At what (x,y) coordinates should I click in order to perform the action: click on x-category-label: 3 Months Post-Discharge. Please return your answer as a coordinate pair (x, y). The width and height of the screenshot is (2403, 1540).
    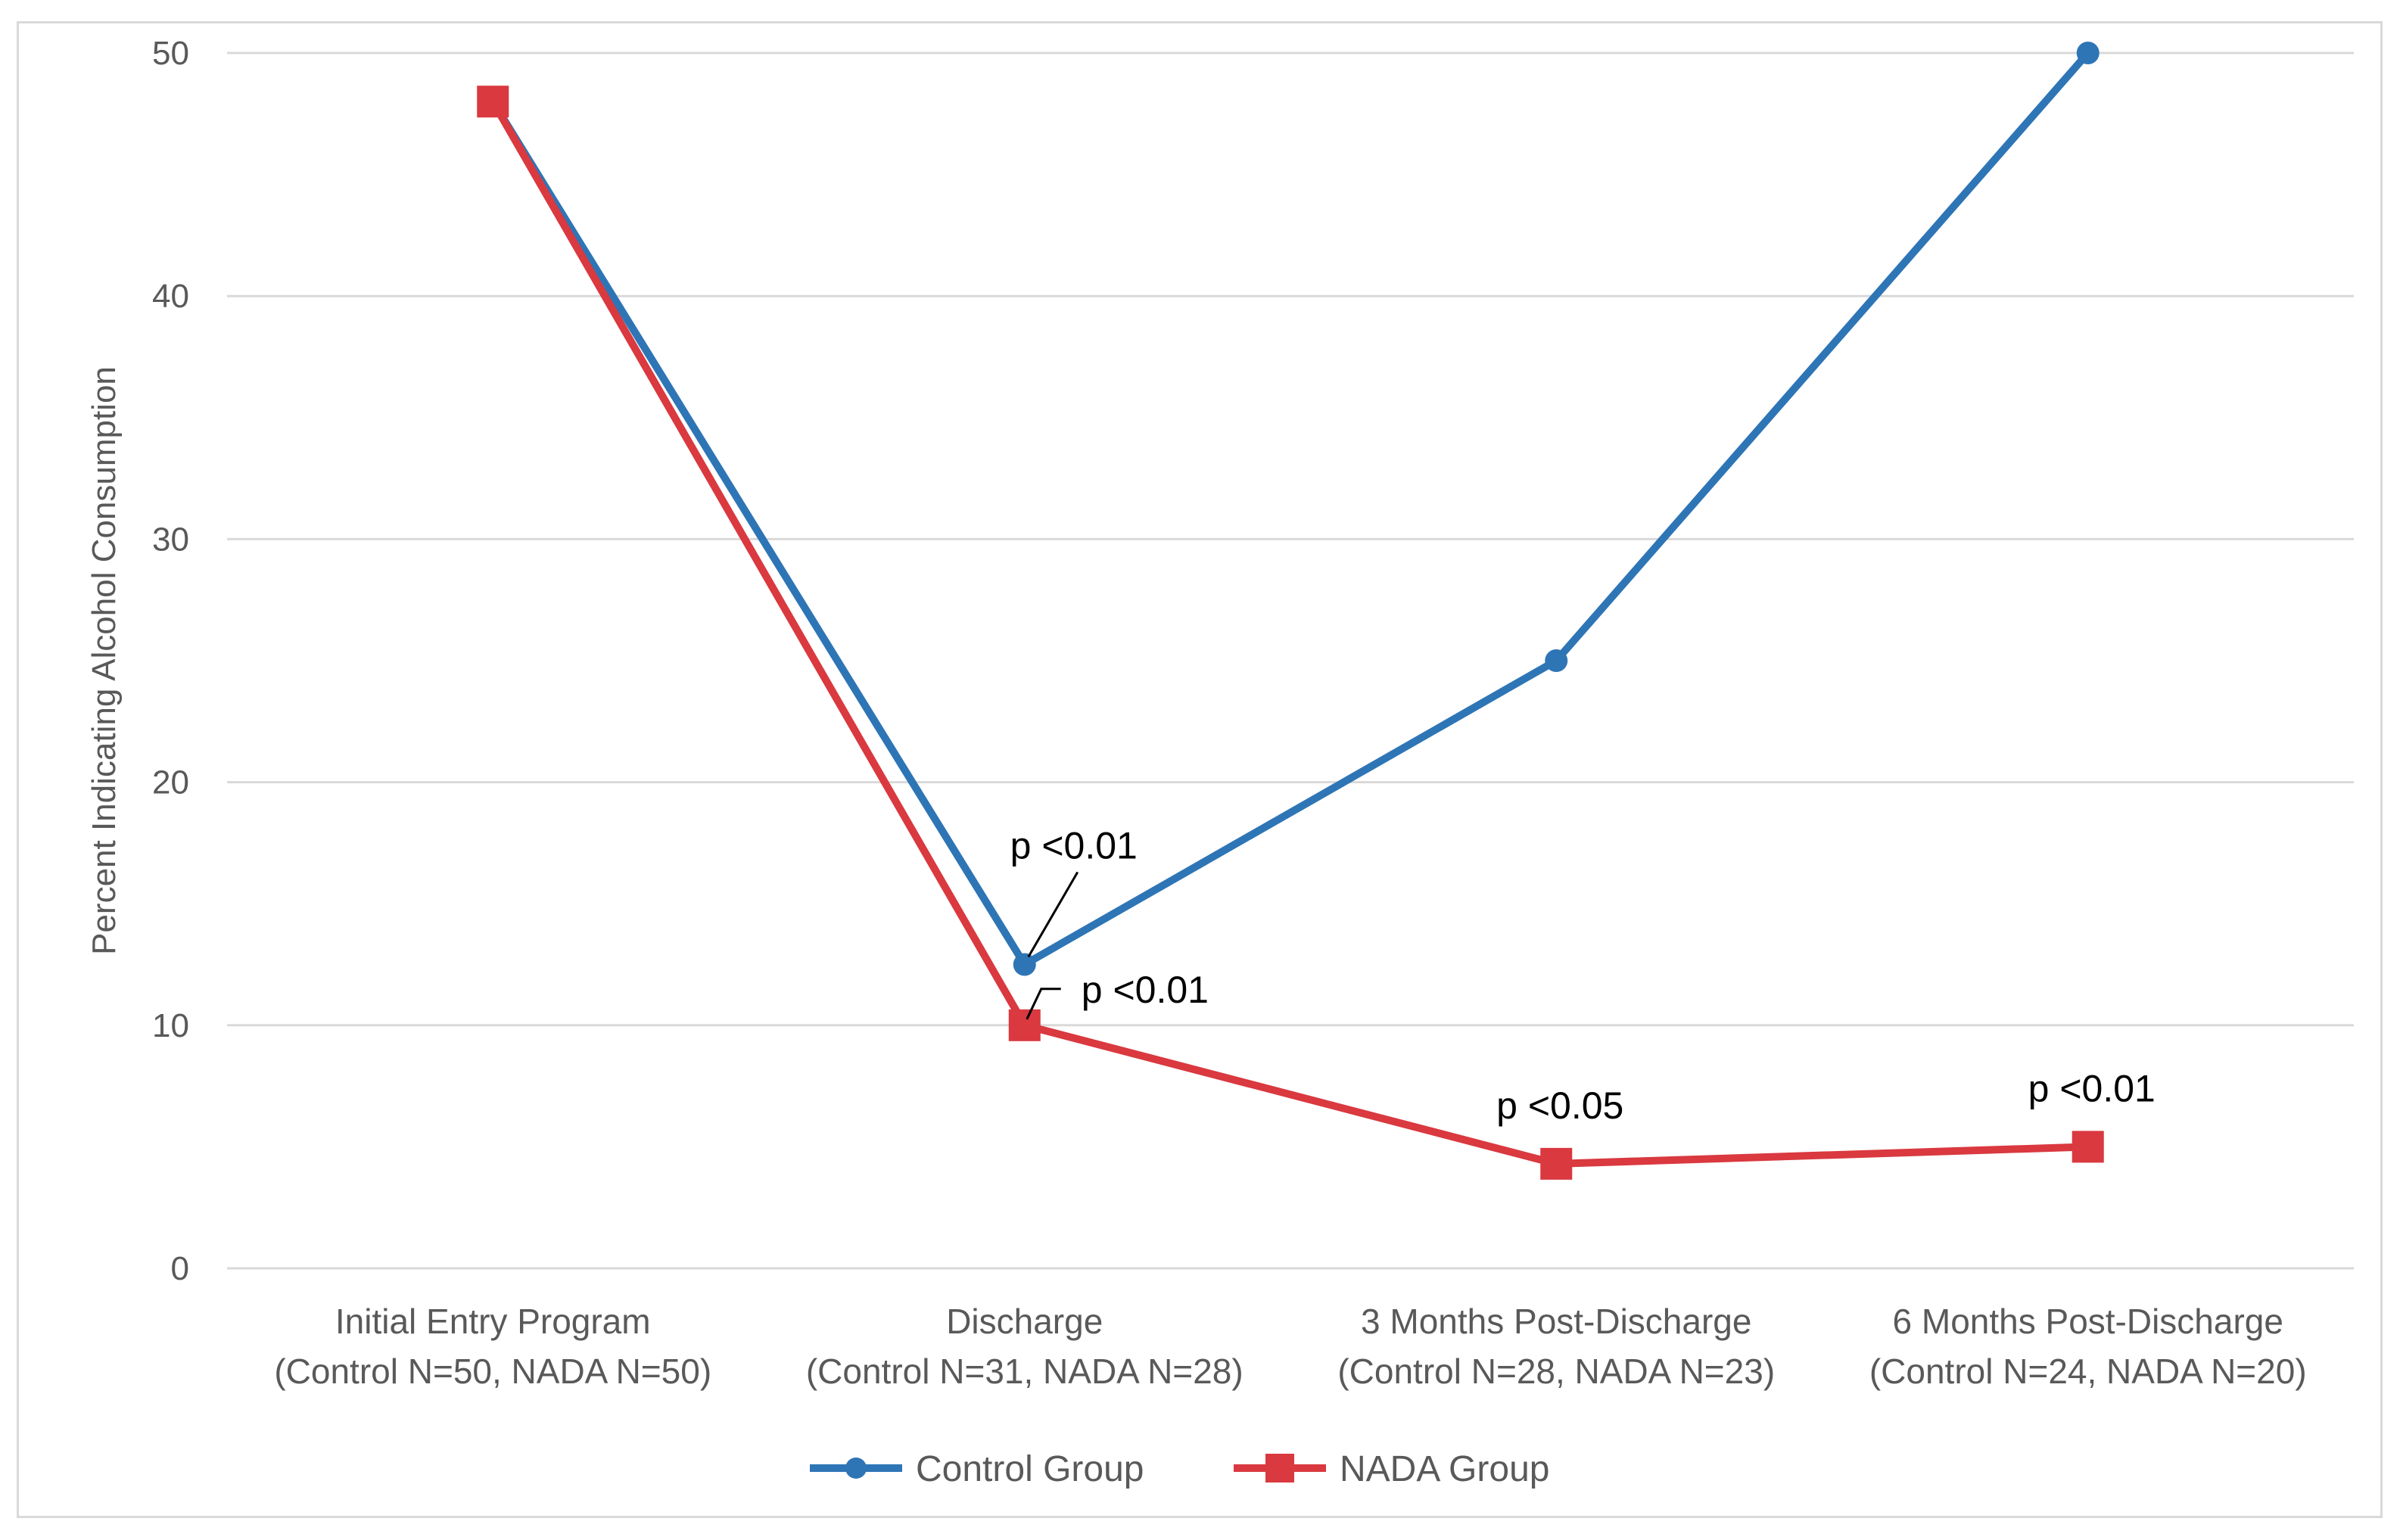
    Looking at the image, I should click on (1556, 1321).